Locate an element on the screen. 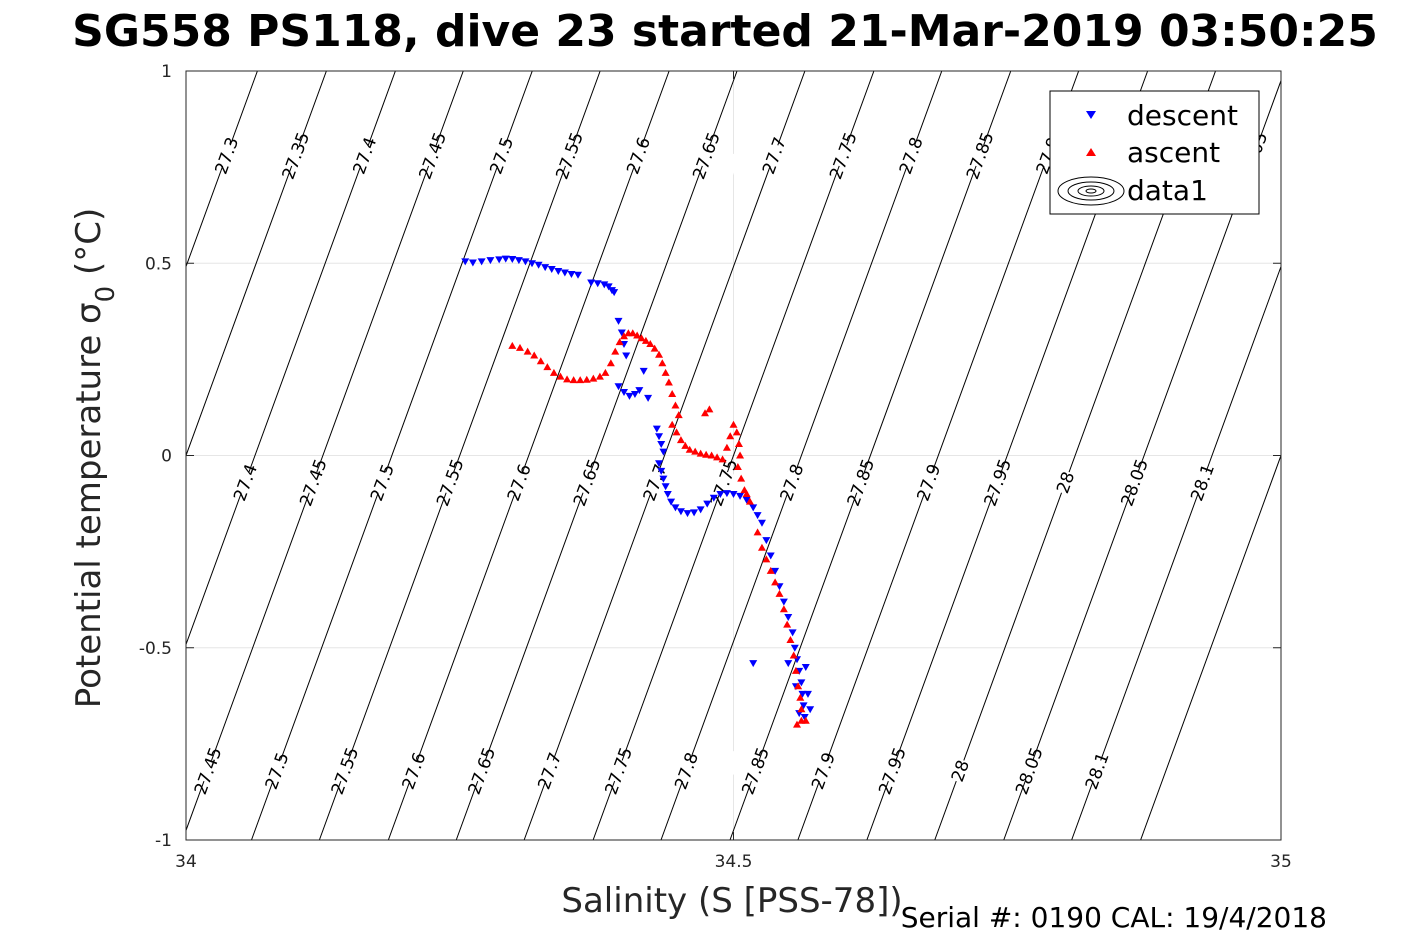 The width and height of the screenshot is (1417, 945). legend-descent-label: descent is located at coordinates (1182, 115).